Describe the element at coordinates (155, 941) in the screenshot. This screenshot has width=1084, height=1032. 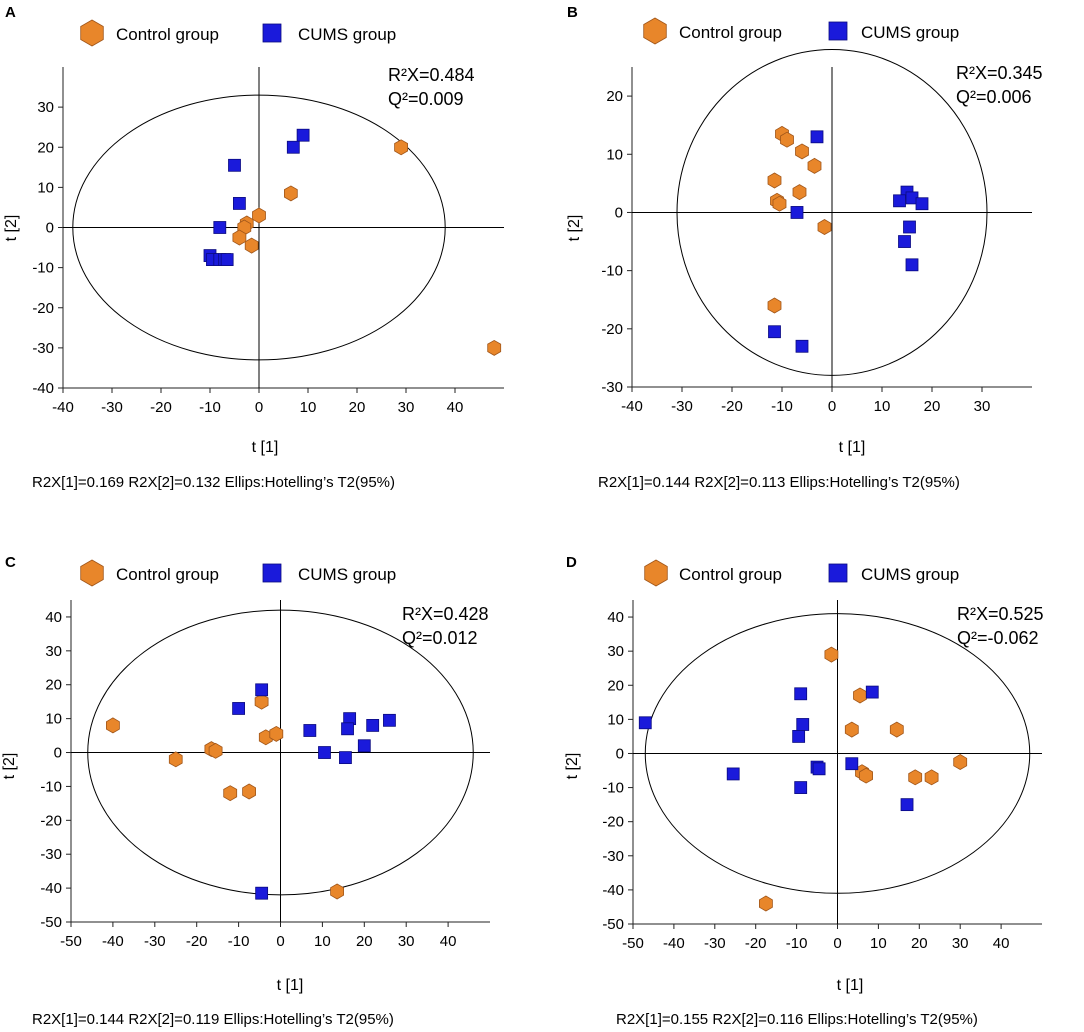
I see `x-tick-label: -30` at that location.